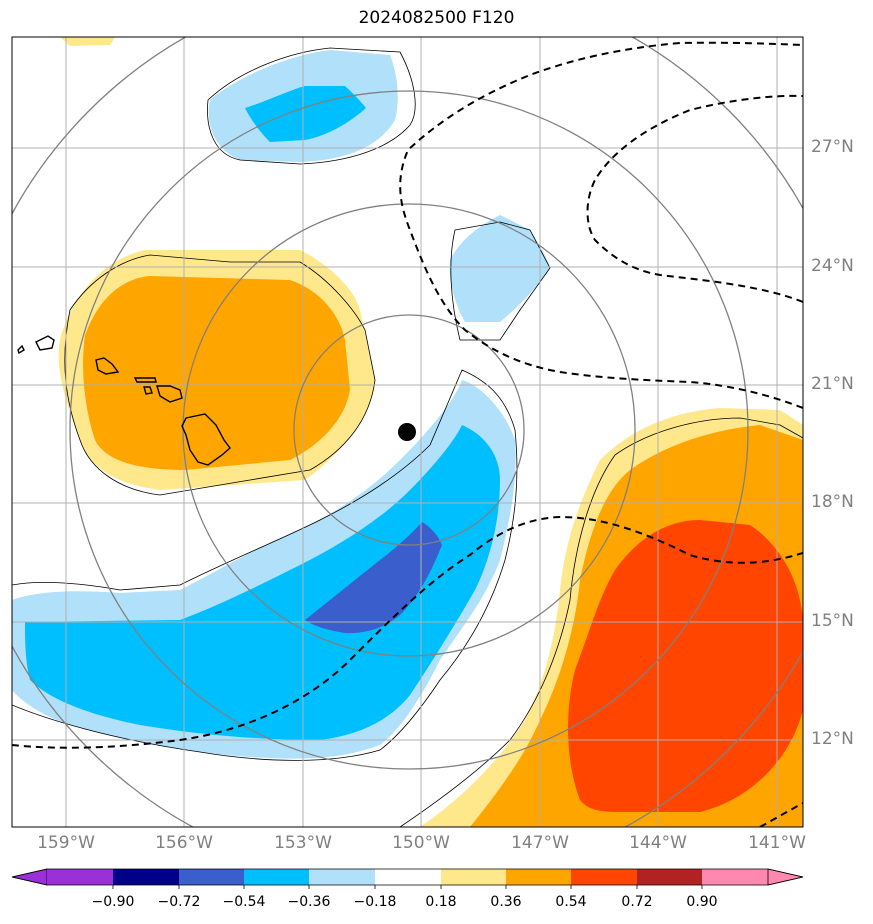 The image size is (873, 924). I want to click on lon-label-153w: 153°W, so click(303, 843).